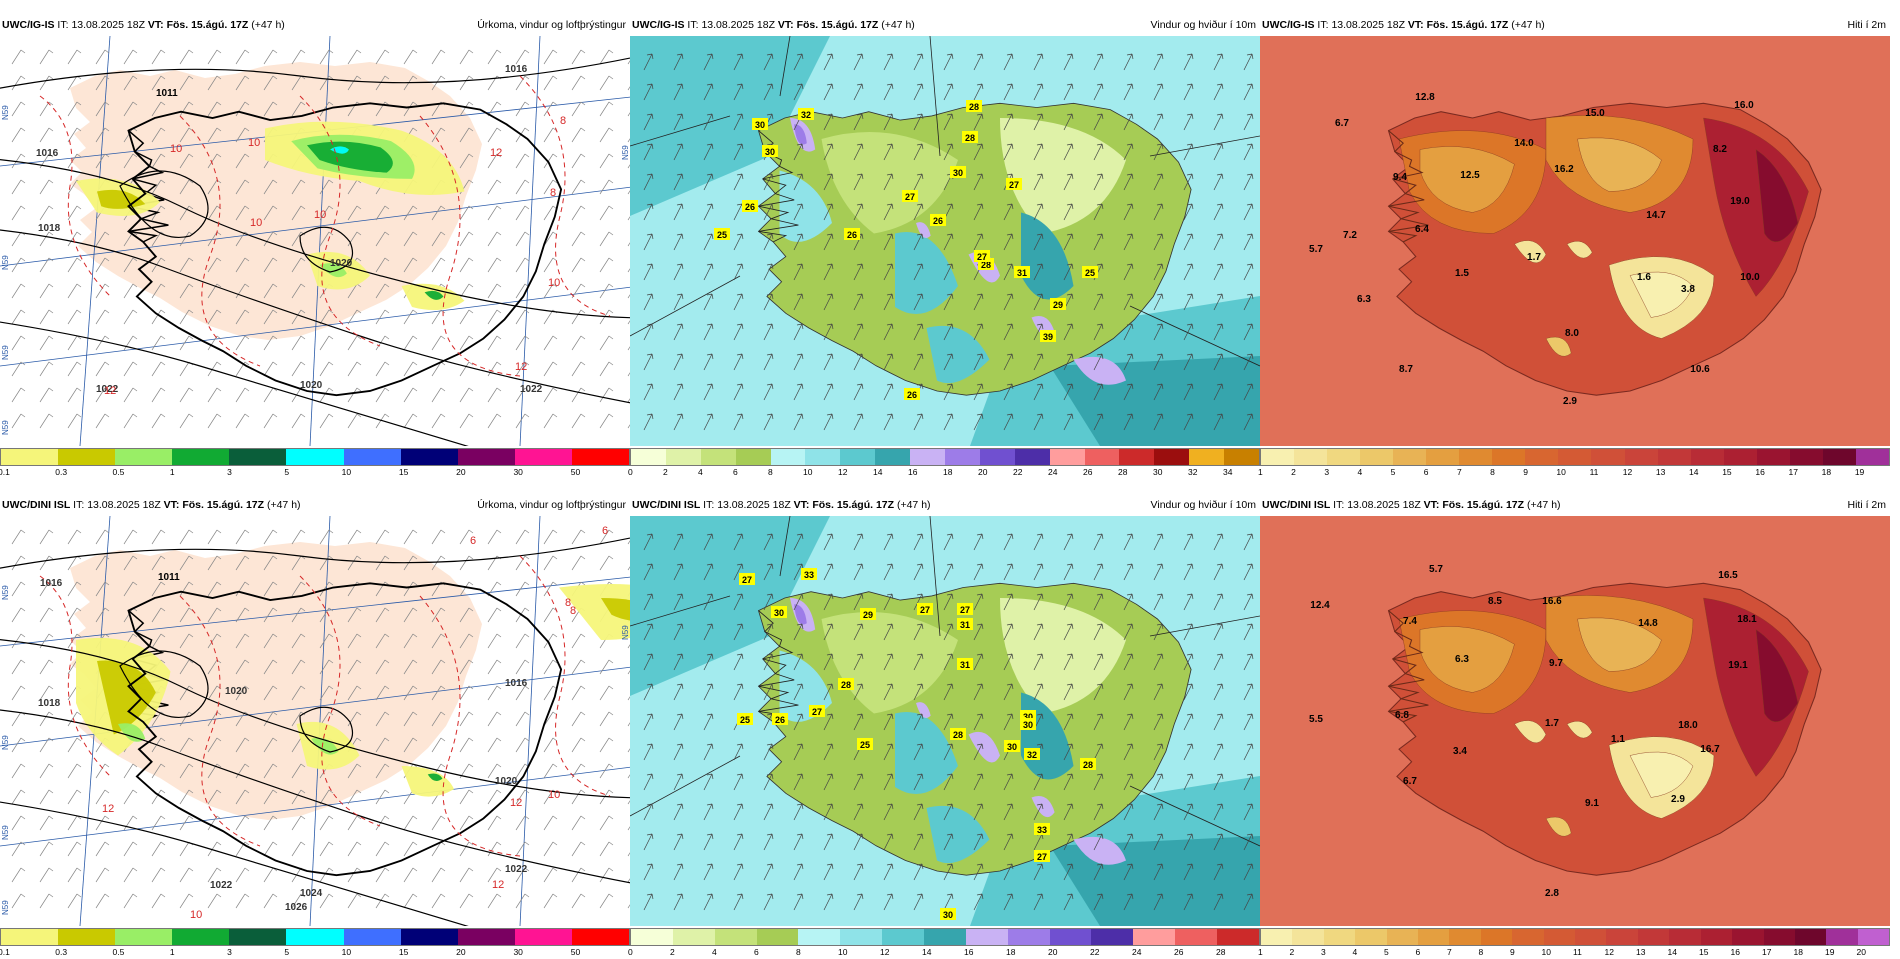  I want to click on scale-label: 5, so click(287, 472).